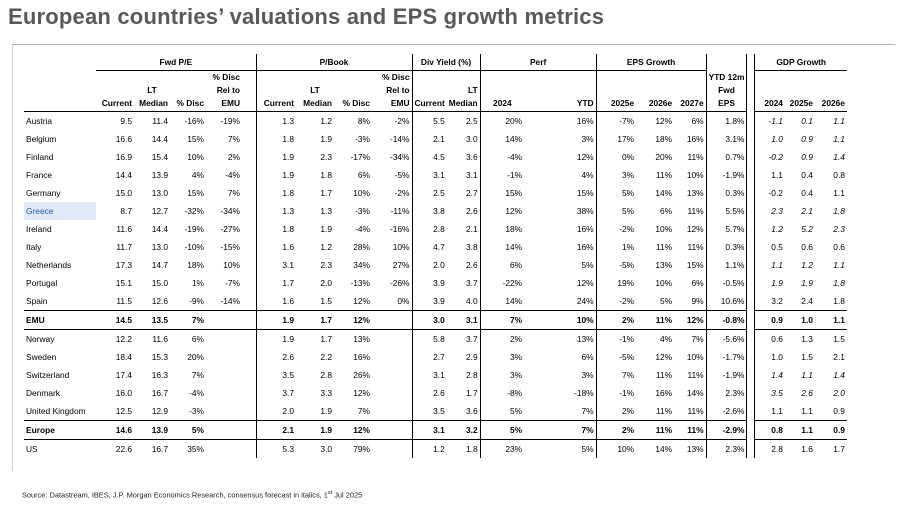  Describe the element at coordinates (115, 120) in the screenshot. I see `cell-pe-cur: 9.5` at that location.